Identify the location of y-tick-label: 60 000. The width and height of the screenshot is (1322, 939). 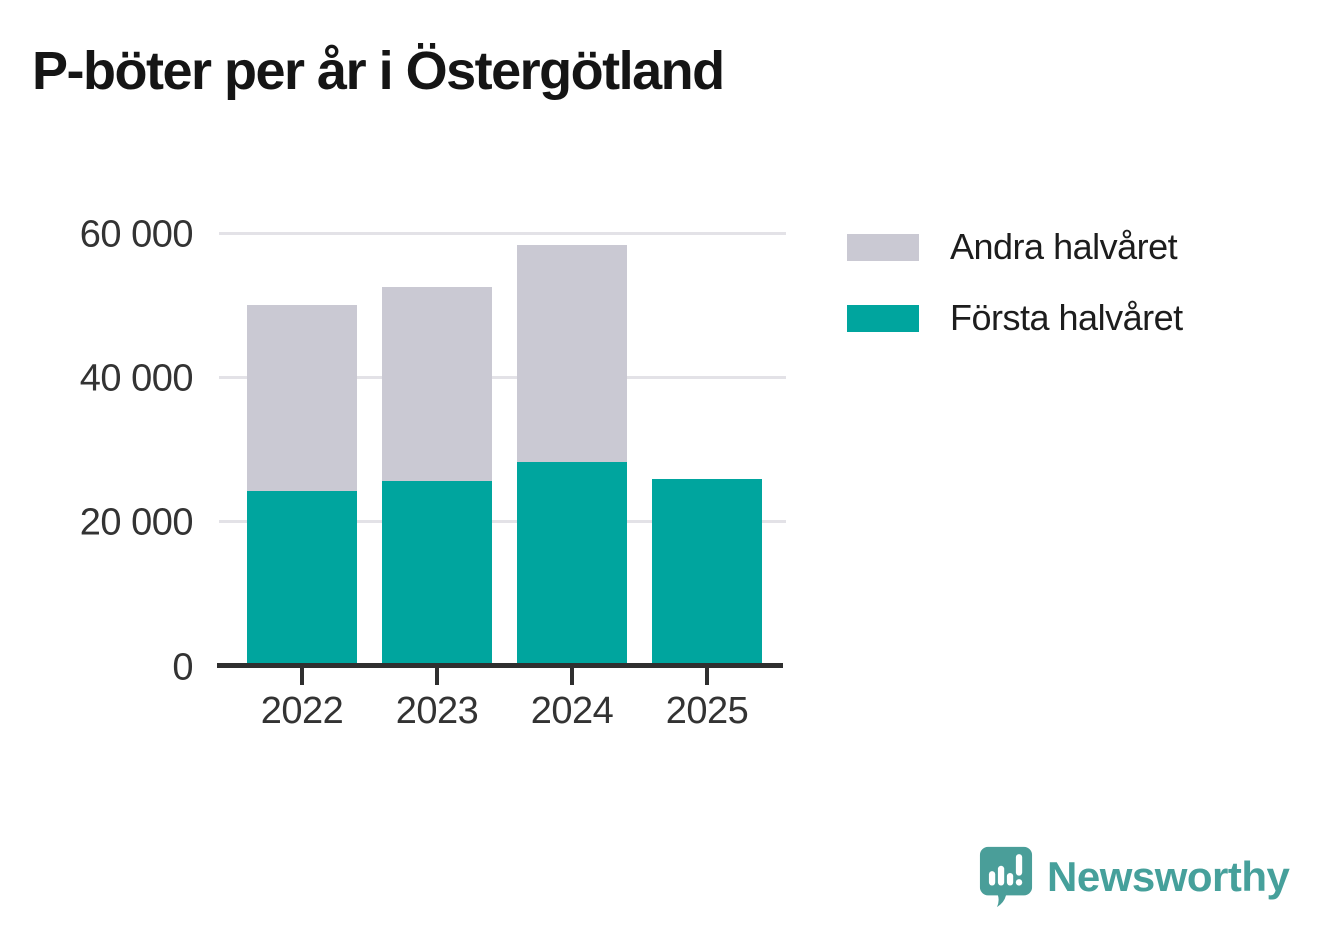
(136, 234).